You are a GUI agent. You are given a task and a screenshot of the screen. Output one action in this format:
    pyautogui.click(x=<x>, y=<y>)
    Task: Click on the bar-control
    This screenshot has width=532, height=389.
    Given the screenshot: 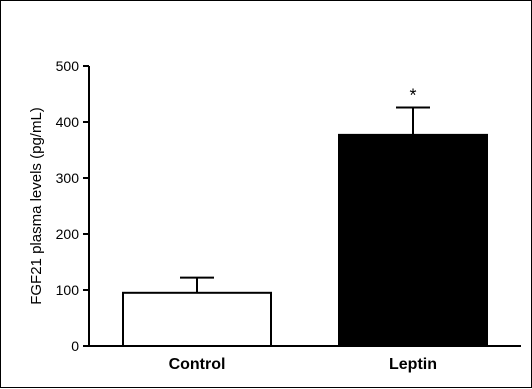 What is the action you would take?
    pyautogui.click(x=197, y=319)
    